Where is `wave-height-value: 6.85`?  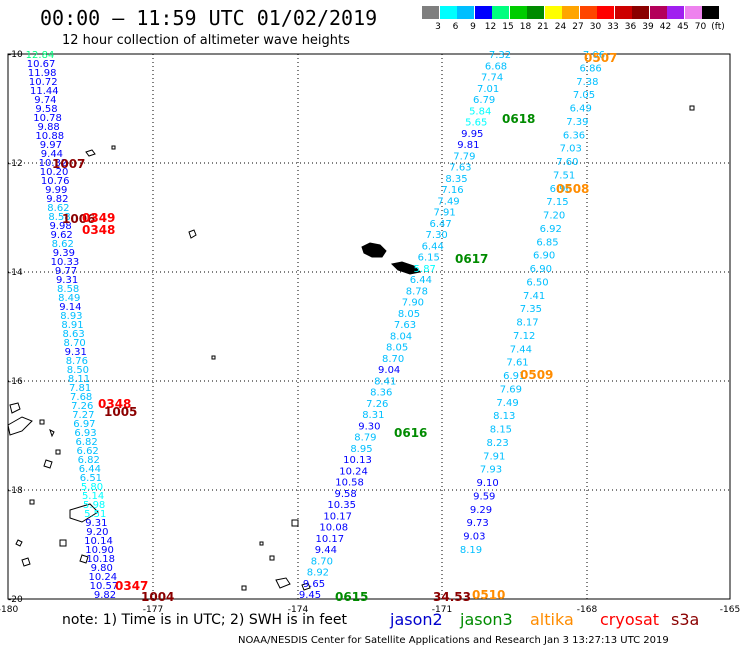 wave-height-value: 6.85 is located at coordinates (547, 242).